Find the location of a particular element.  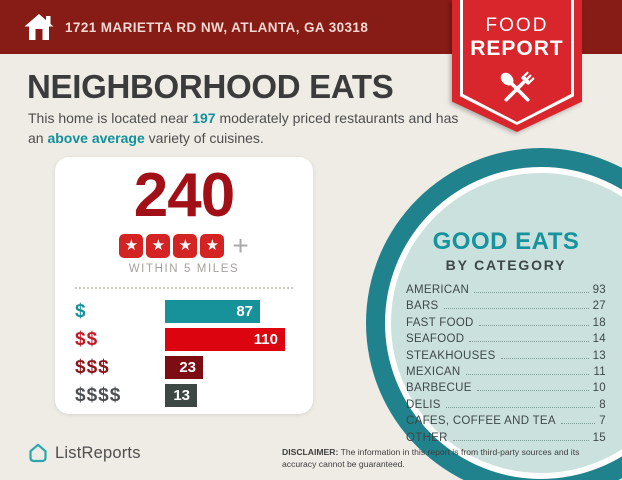

category-row: DELIS 8 is located at coordinates (506, 407).